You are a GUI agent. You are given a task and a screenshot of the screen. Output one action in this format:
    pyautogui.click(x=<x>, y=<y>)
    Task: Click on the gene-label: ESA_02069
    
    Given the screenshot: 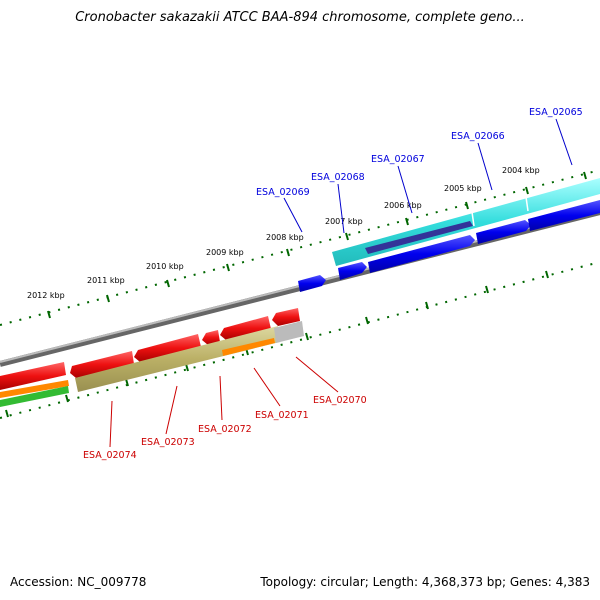 What is the action you would take?
    pyautogui.click(x=283, y=192)
    